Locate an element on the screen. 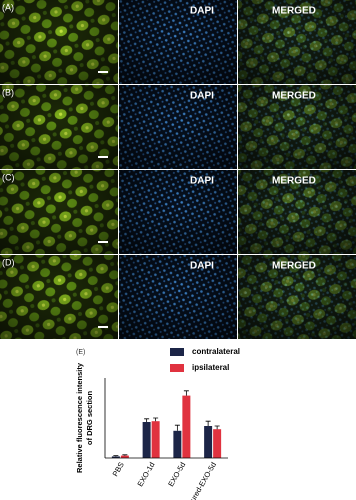 The image size is (356, 500). panel-label: (D) is located at coordinates (8, 262).